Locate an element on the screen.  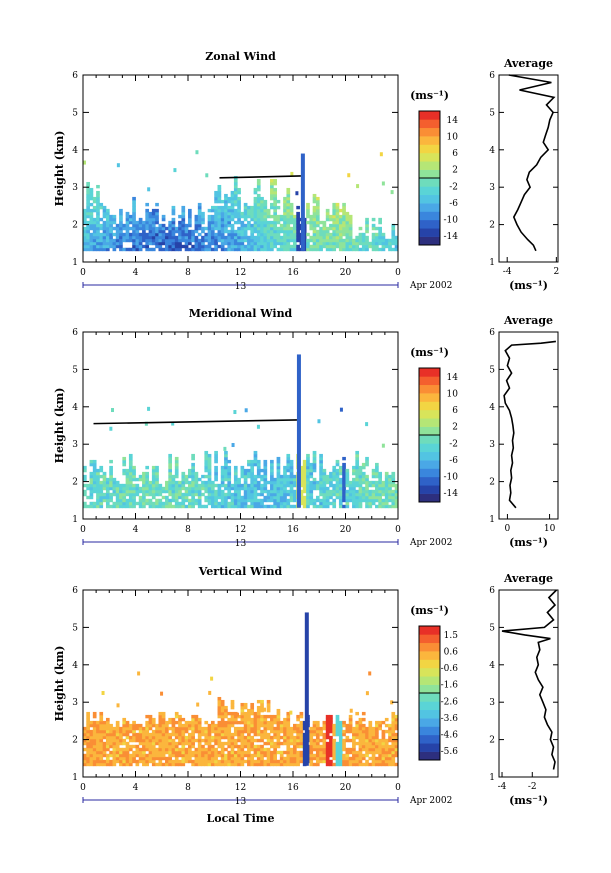
profile-y-tick-label: 2 is located at coordinates (492, 226).